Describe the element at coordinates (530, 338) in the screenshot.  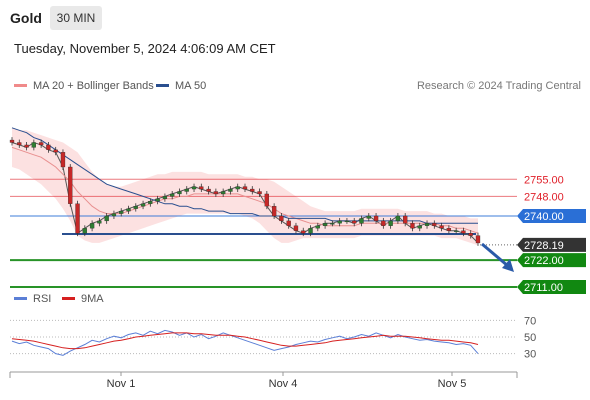
I see `rsi-tick-label: 50` at that location.